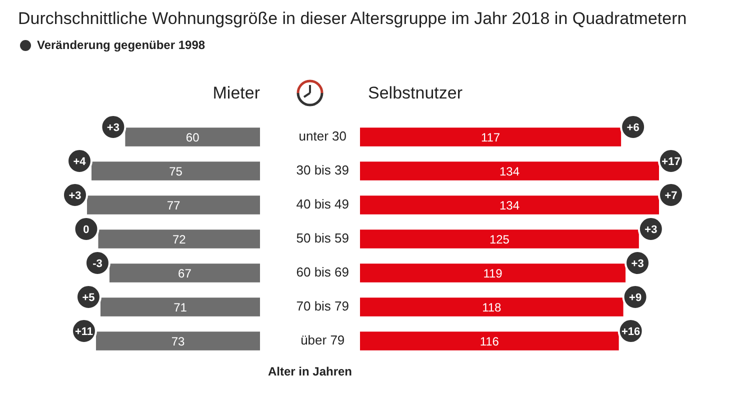 The image size is (746, 419). I want to click on y-axis-title: Alter in Jahren, so click(310, 371).